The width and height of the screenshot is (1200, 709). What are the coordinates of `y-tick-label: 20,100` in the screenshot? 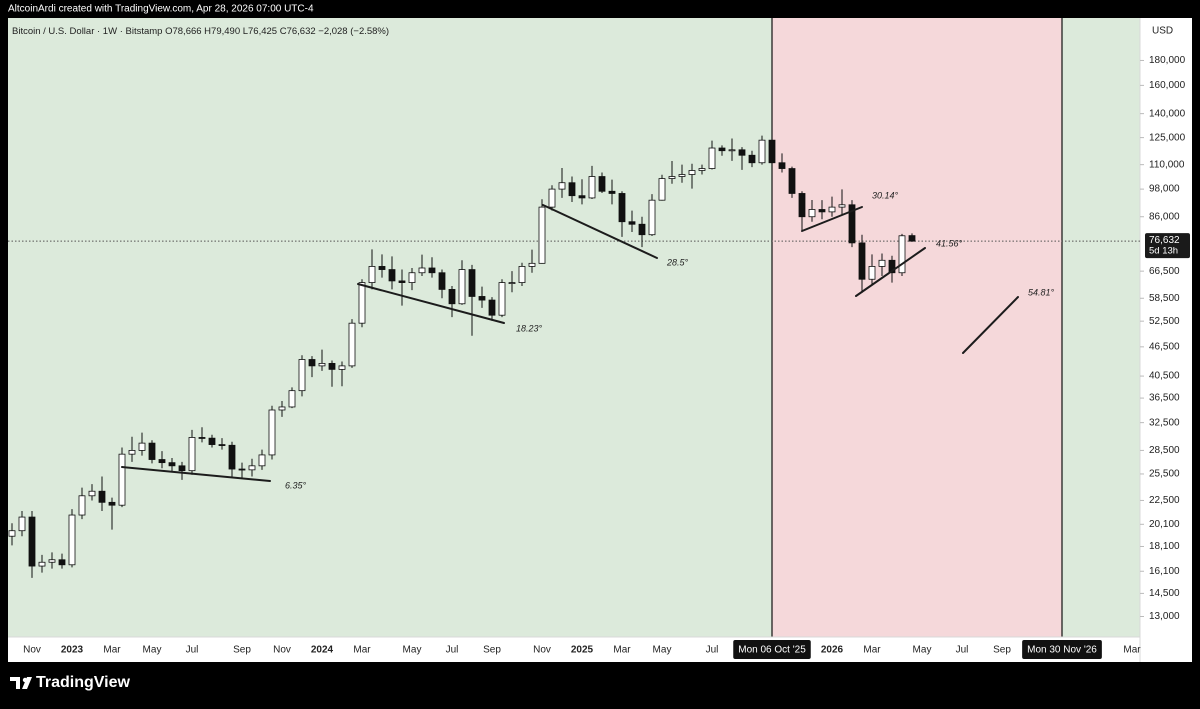 It's located at (1164, 524).